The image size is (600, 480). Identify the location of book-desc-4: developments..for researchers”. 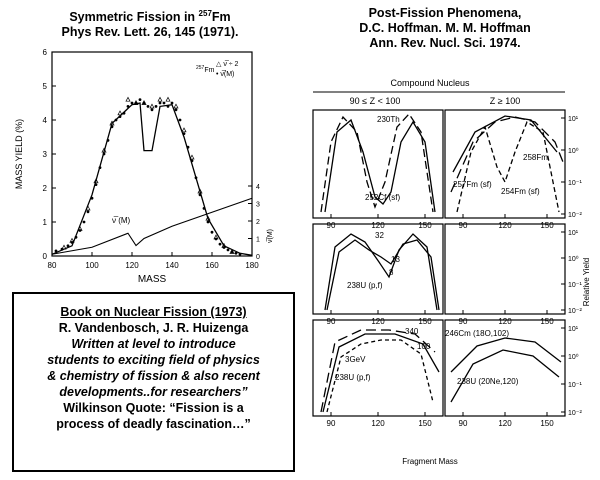
(153, 392).